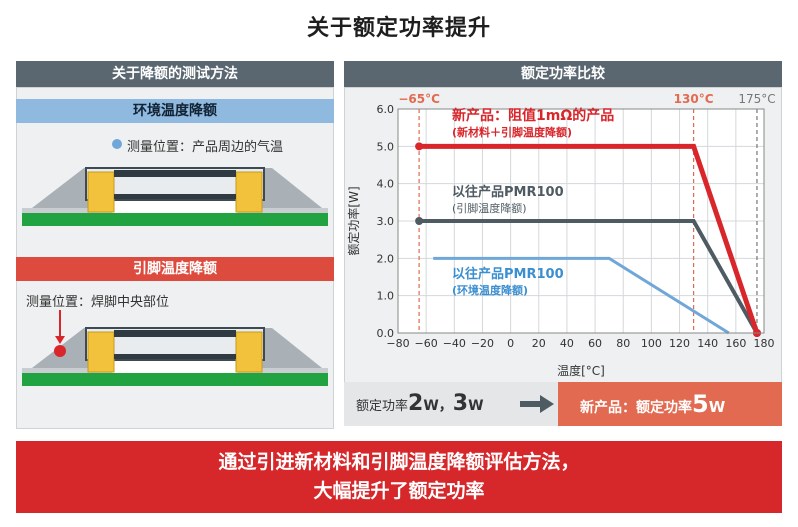  I want to click on summary-unit-3: W, so click(476, 406).